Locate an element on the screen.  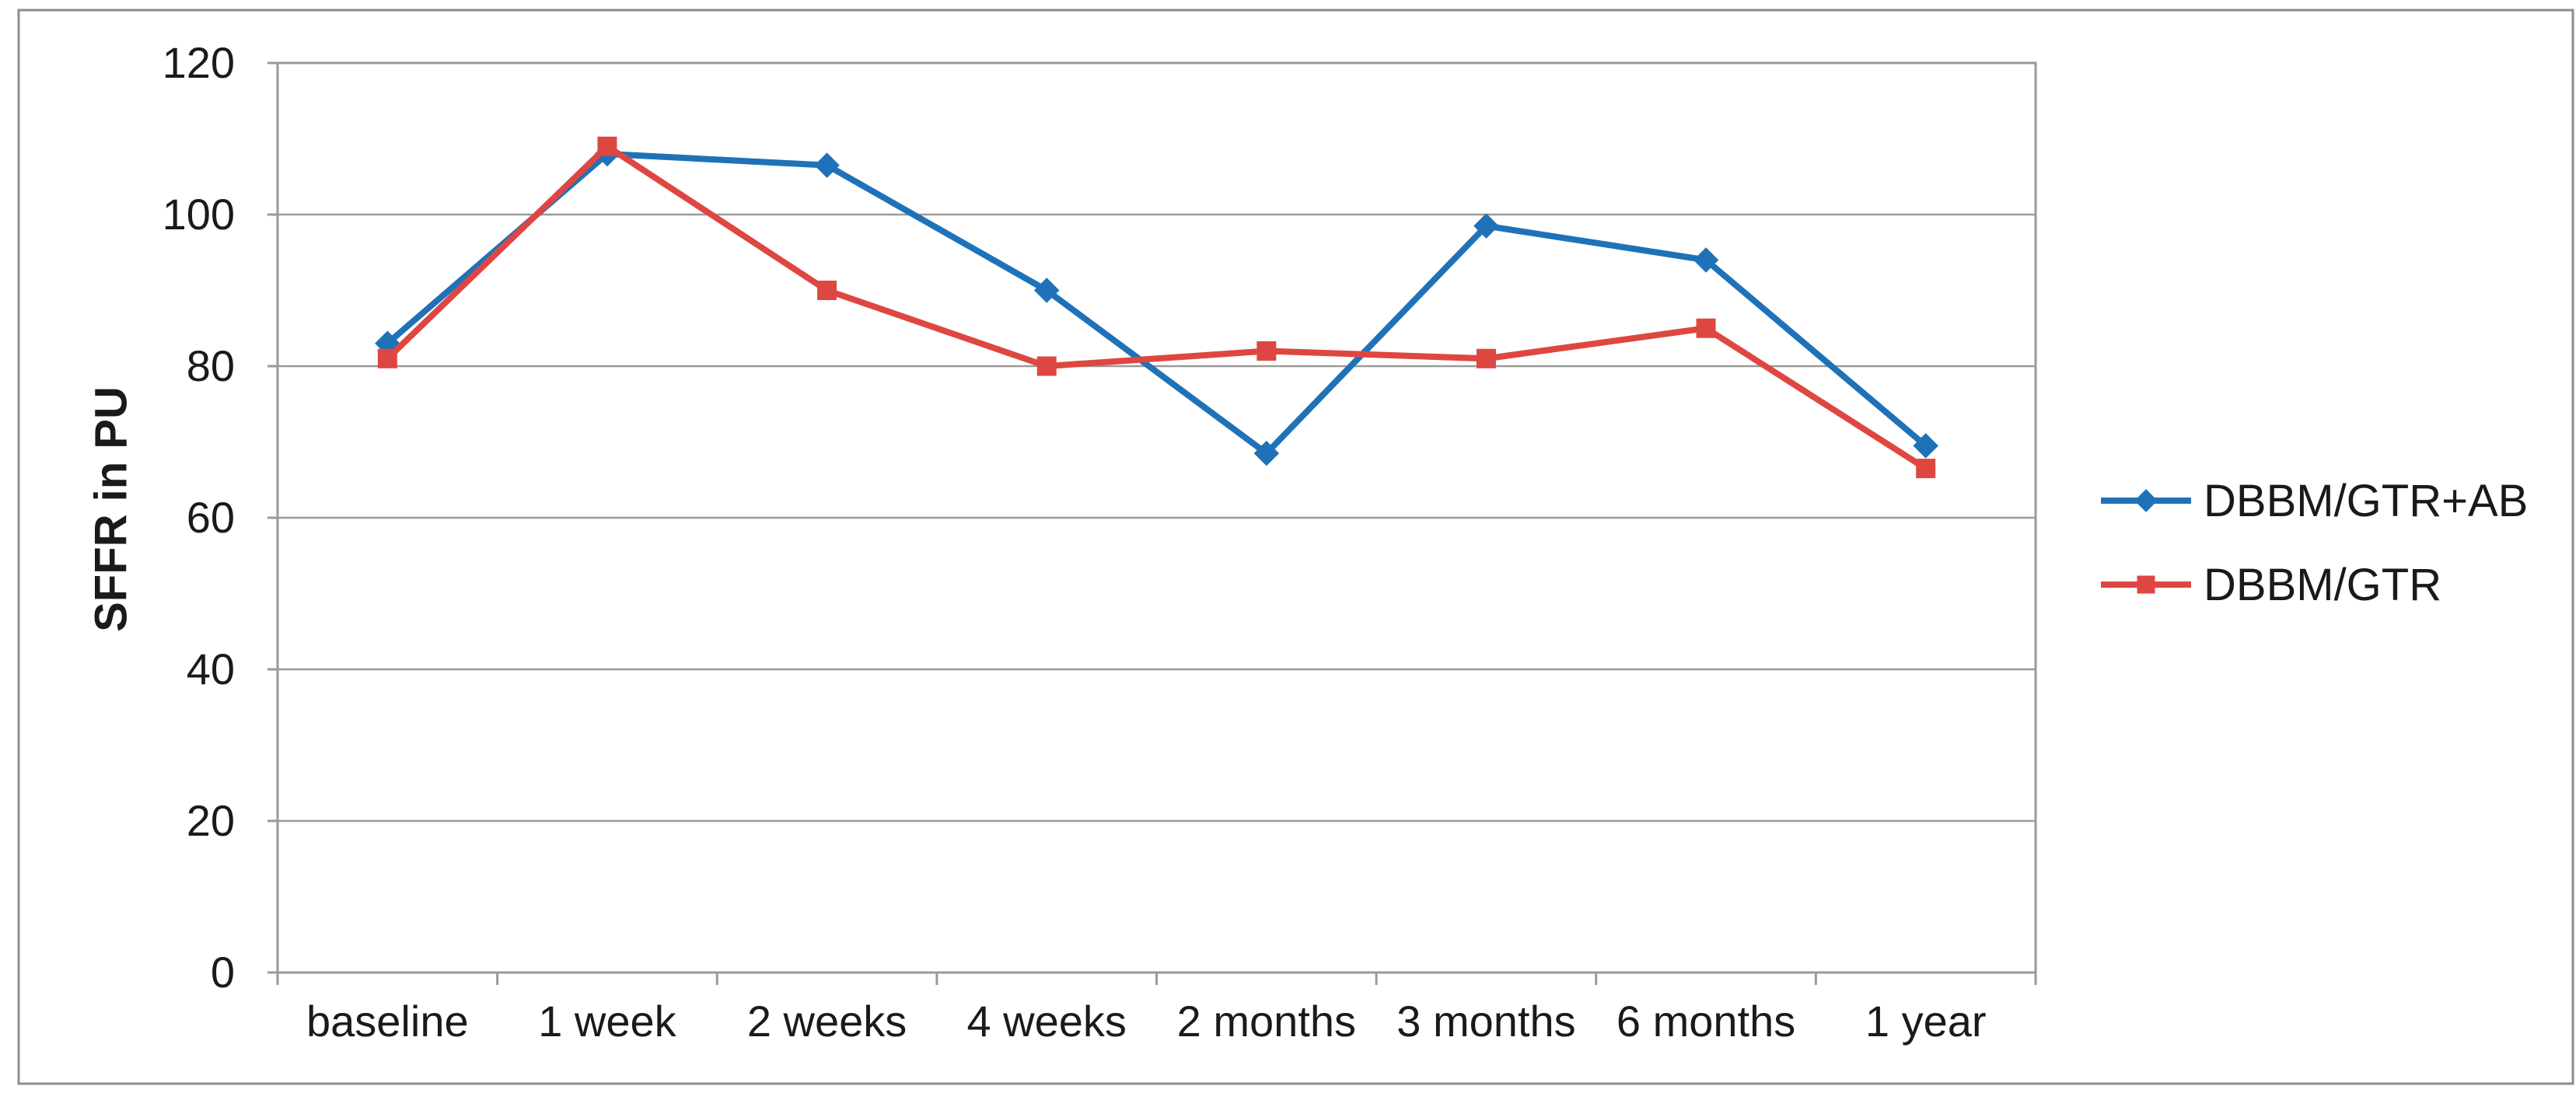
x-tick-label: baseline is located at coordinates (387, 1021).